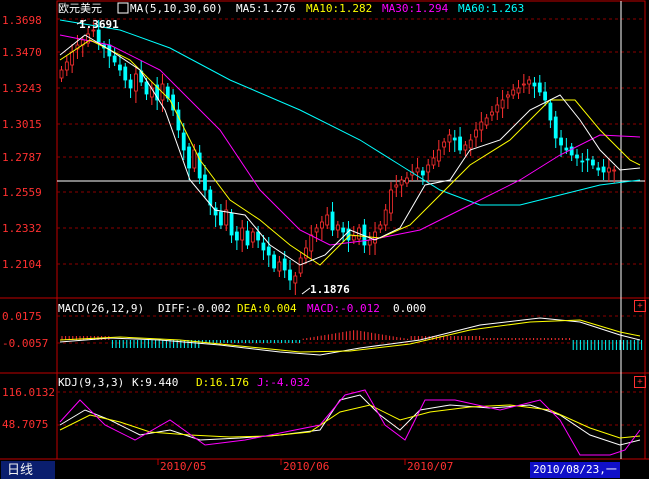 This screenshot has height=479, width=649. What do you see at coordinates (575, 470) in the screenshot?
I see `cursor-date-readout: 2010/08/23,一` at bounding box center [575, 470].